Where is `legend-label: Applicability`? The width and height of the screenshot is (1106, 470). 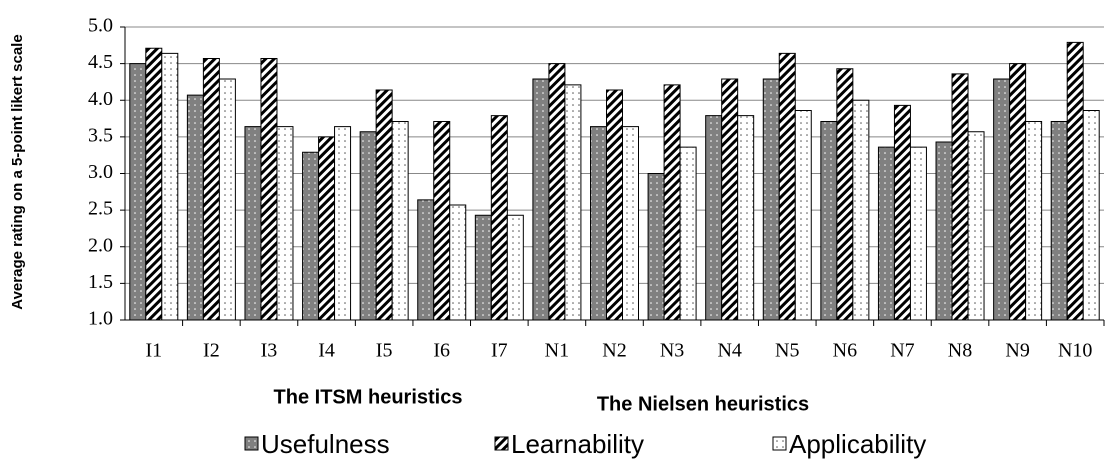
legend-label: Applicability is located at coordinates (857, 444).